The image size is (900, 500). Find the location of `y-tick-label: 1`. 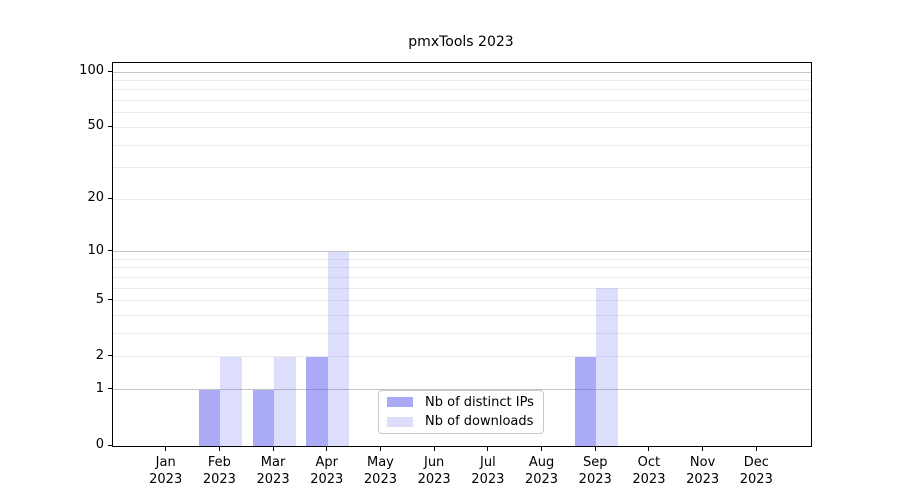

y-tick-label: 1 is located at coordinates (99, 388).